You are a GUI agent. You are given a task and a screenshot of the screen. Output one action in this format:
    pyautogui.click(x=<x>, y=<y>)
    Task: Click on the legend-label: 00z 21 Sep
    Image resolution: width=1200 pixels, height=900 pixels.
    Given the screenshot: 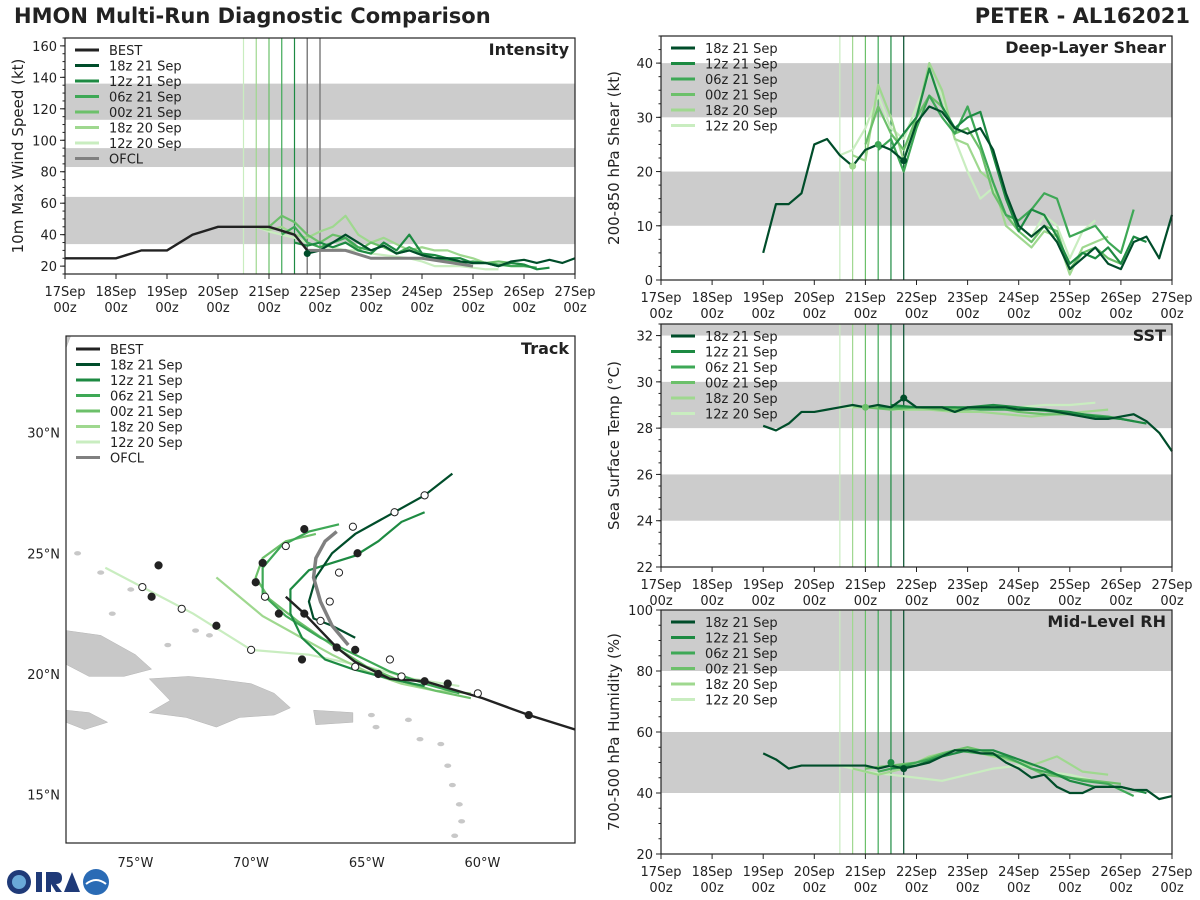 What is the action you would take?
    pyautogui.click(x=741, y=670)
    